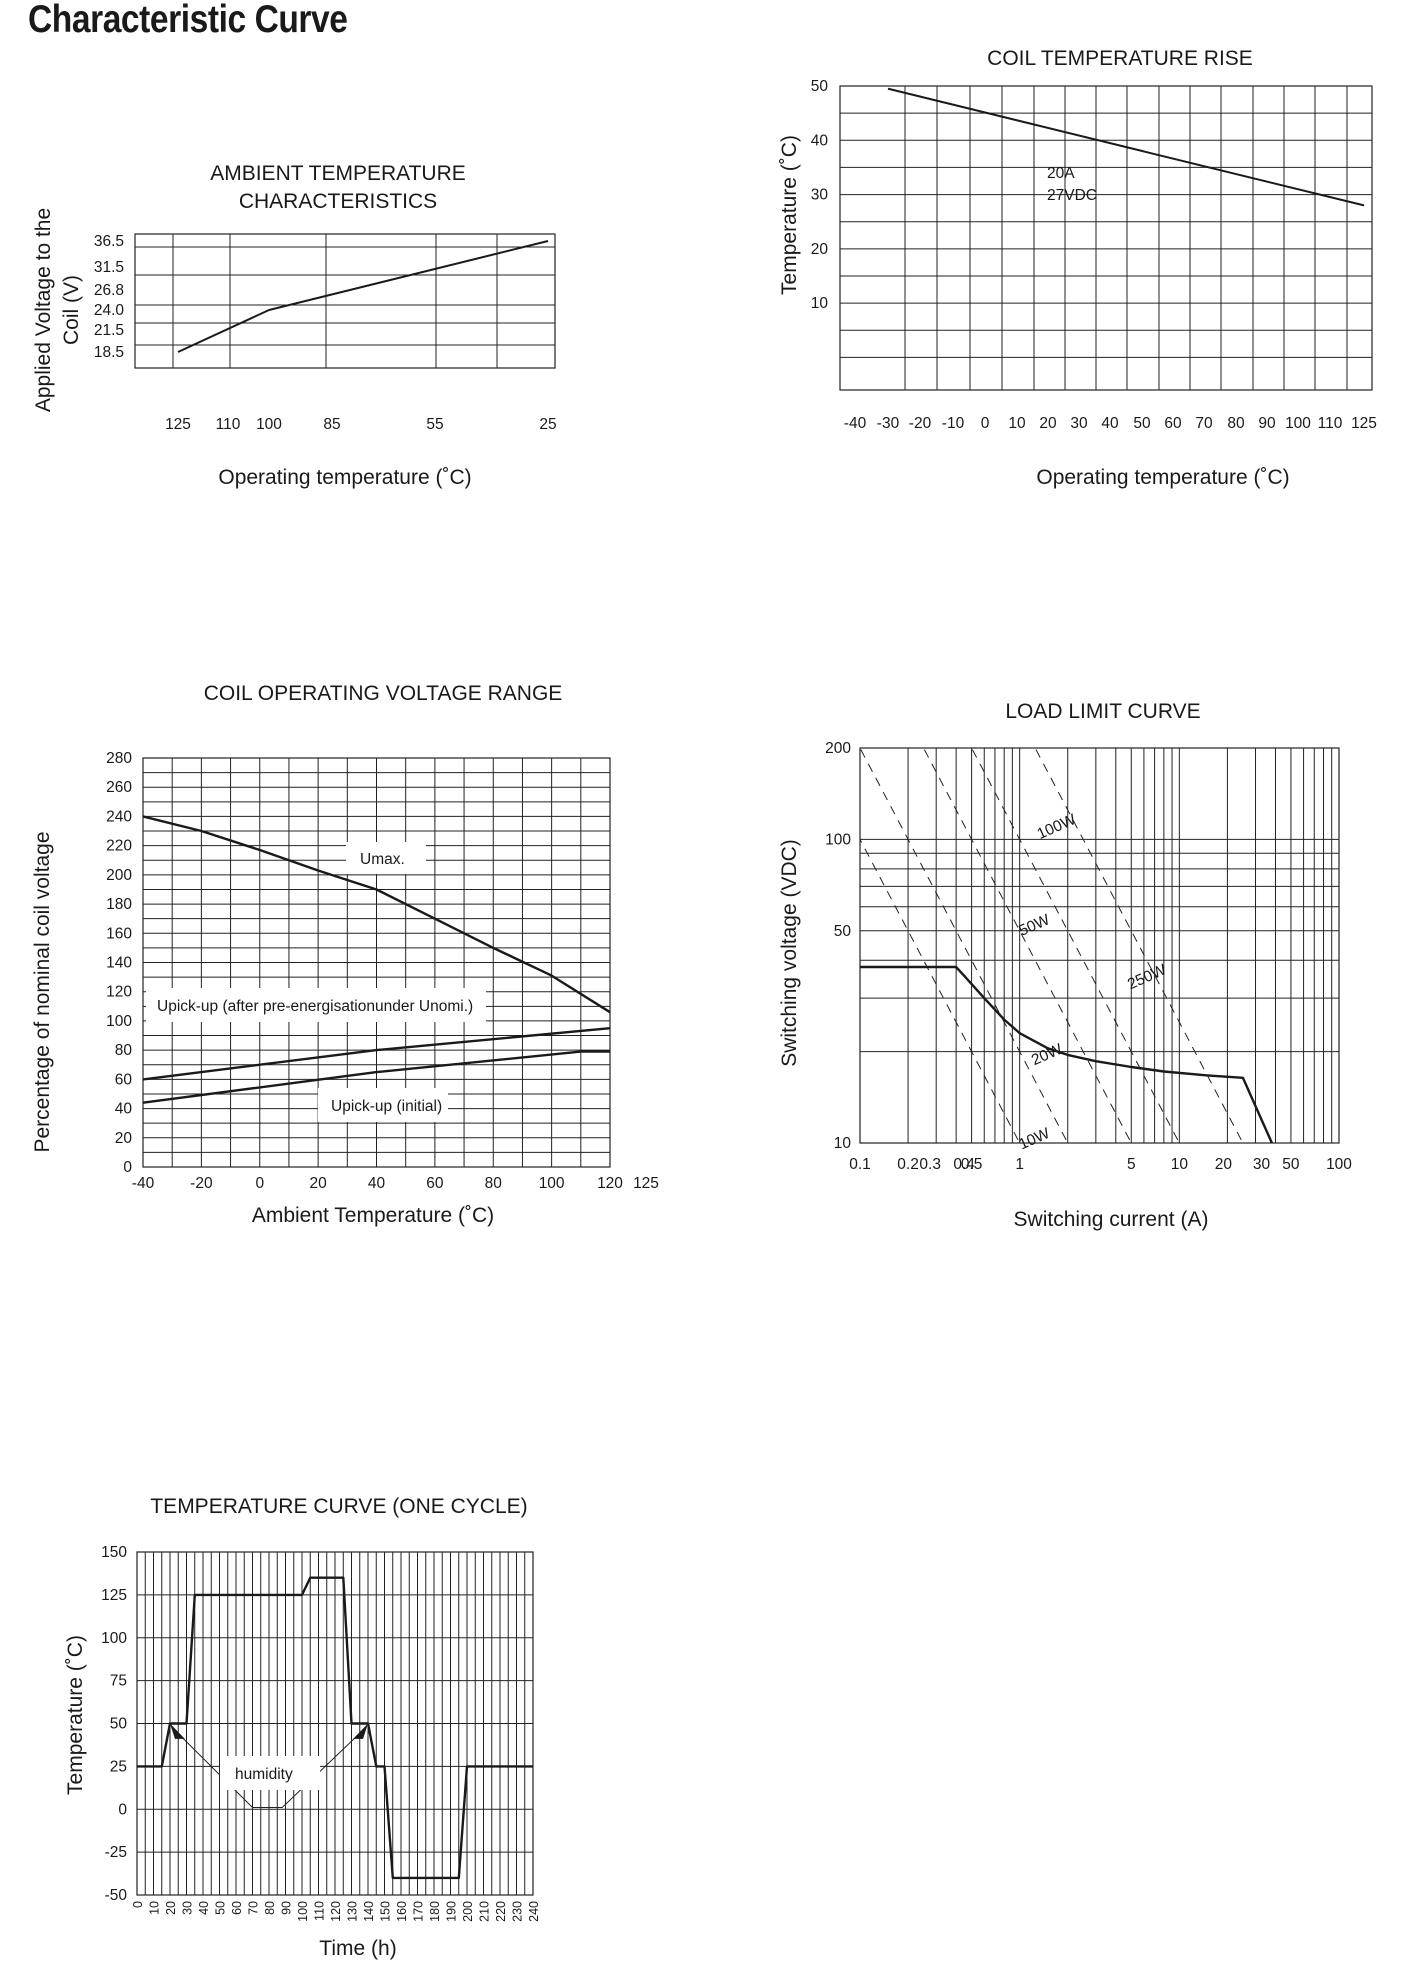 The image size is (1425, 1967). I want to click on x-tick-label: 130, so click(353, 1911).